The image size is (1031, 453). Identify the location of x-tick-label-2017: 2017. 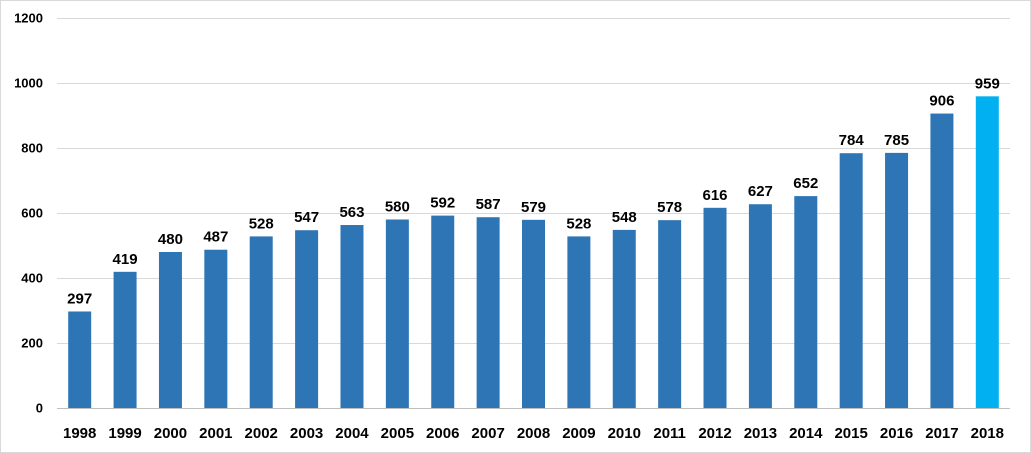
(941, 433).